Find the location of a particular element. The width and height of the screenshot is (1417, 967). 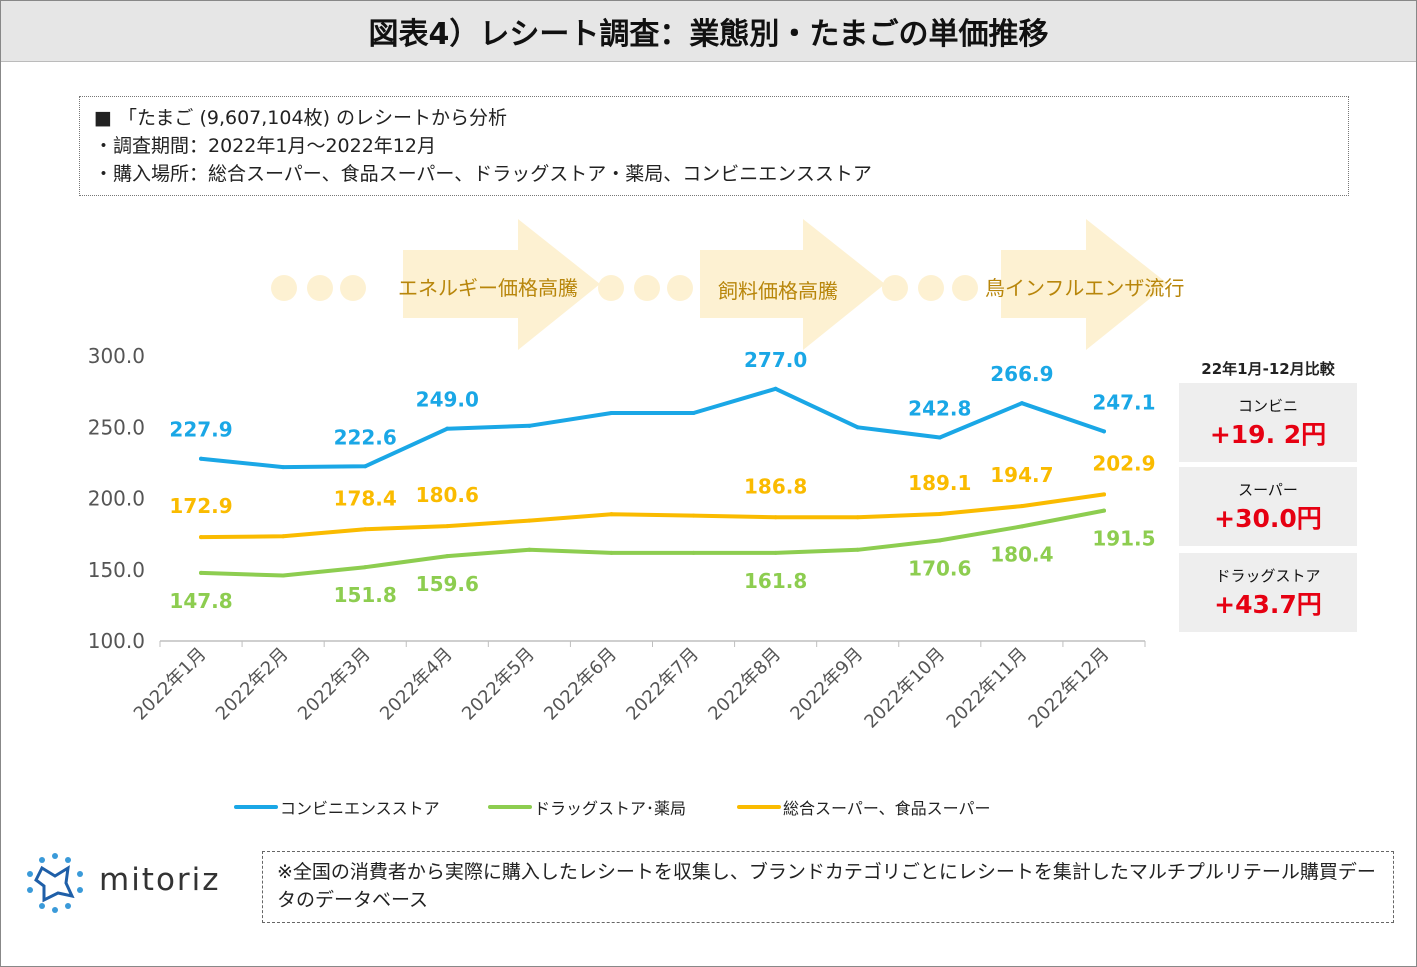

x-tick-label: 2022年7月 is located at coordinates (662, 684).